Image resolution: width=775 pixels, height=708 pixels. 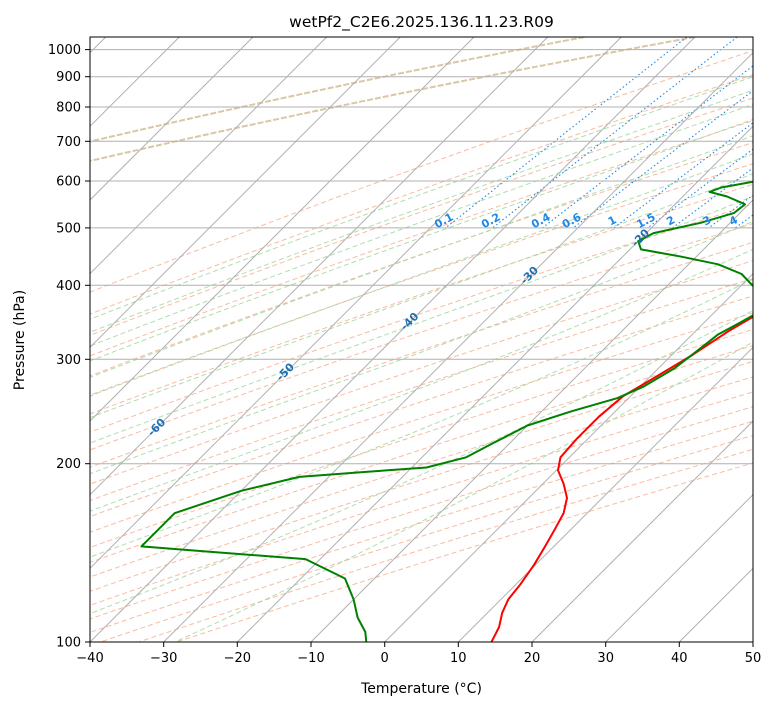 What do you see at coordinates (68, 228) in the screenshot?
I see `y-tick-label: 500` at bounding box center [68, 228].